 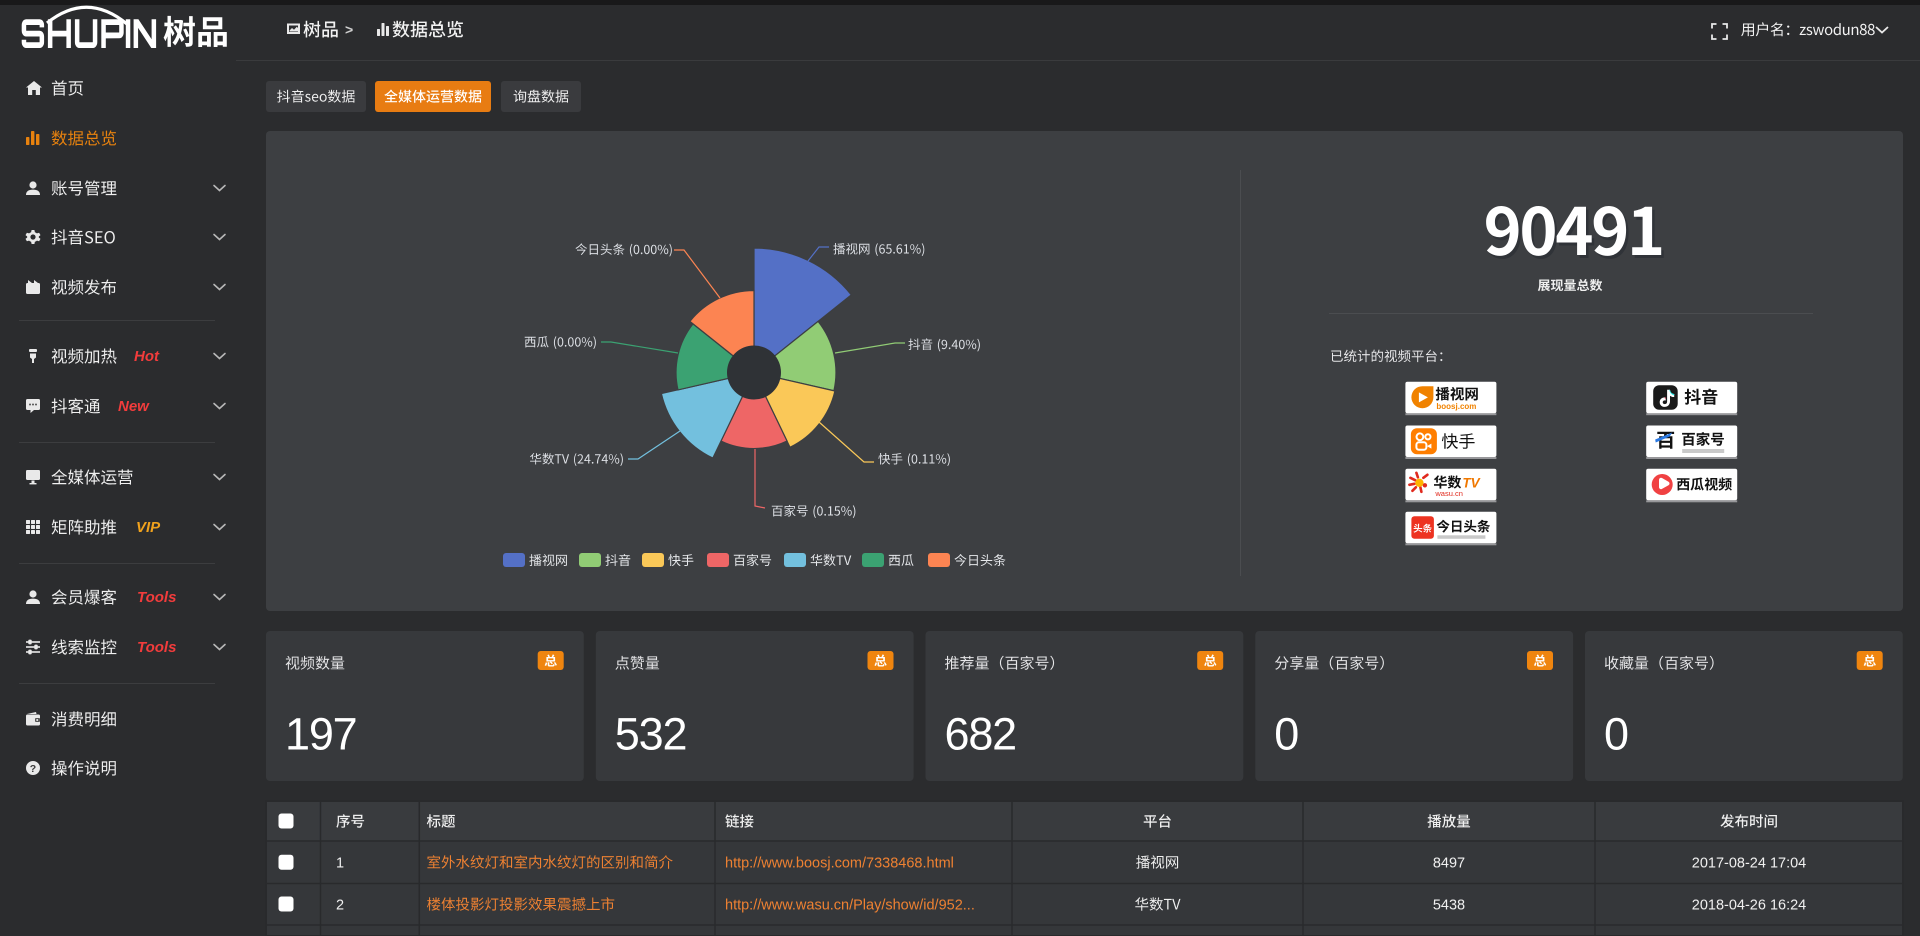 I want to click on svg-text: boosj.com, so click(x=1456, y=406).